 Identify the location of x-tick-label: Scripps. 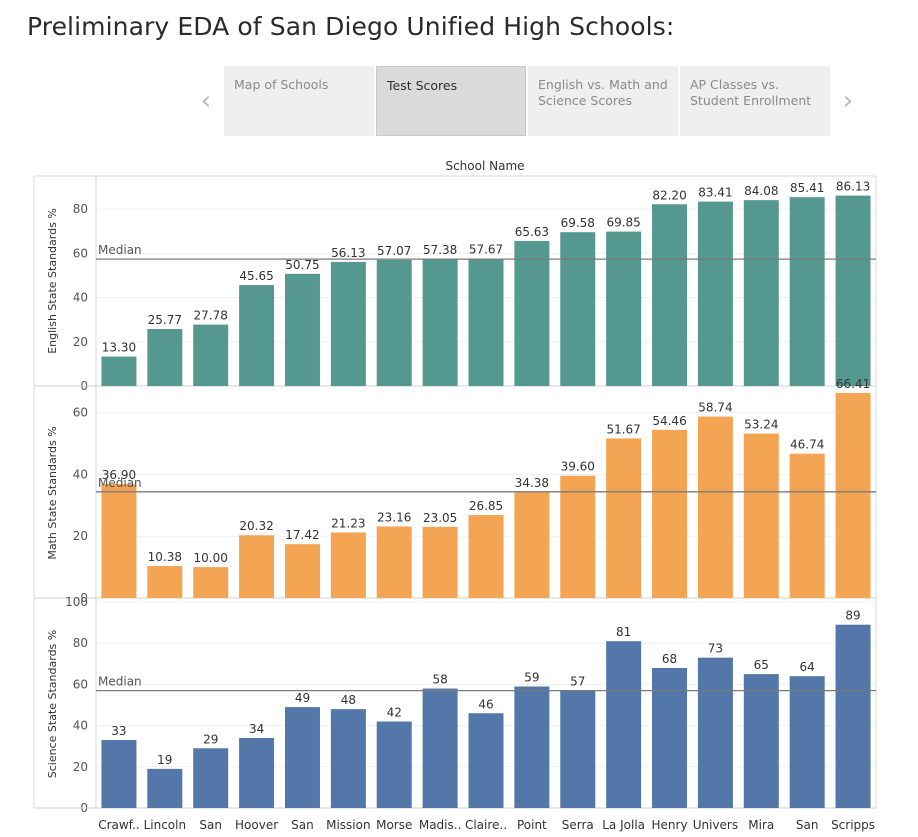
(853, 825).